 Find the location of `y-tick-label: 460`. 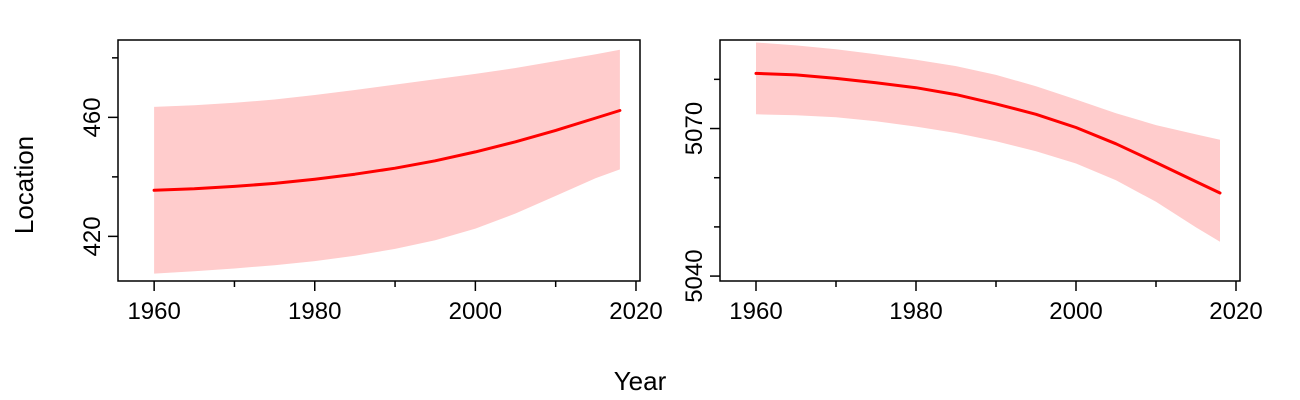

y-tick-label: 460 is located at coordinates (92, 117).